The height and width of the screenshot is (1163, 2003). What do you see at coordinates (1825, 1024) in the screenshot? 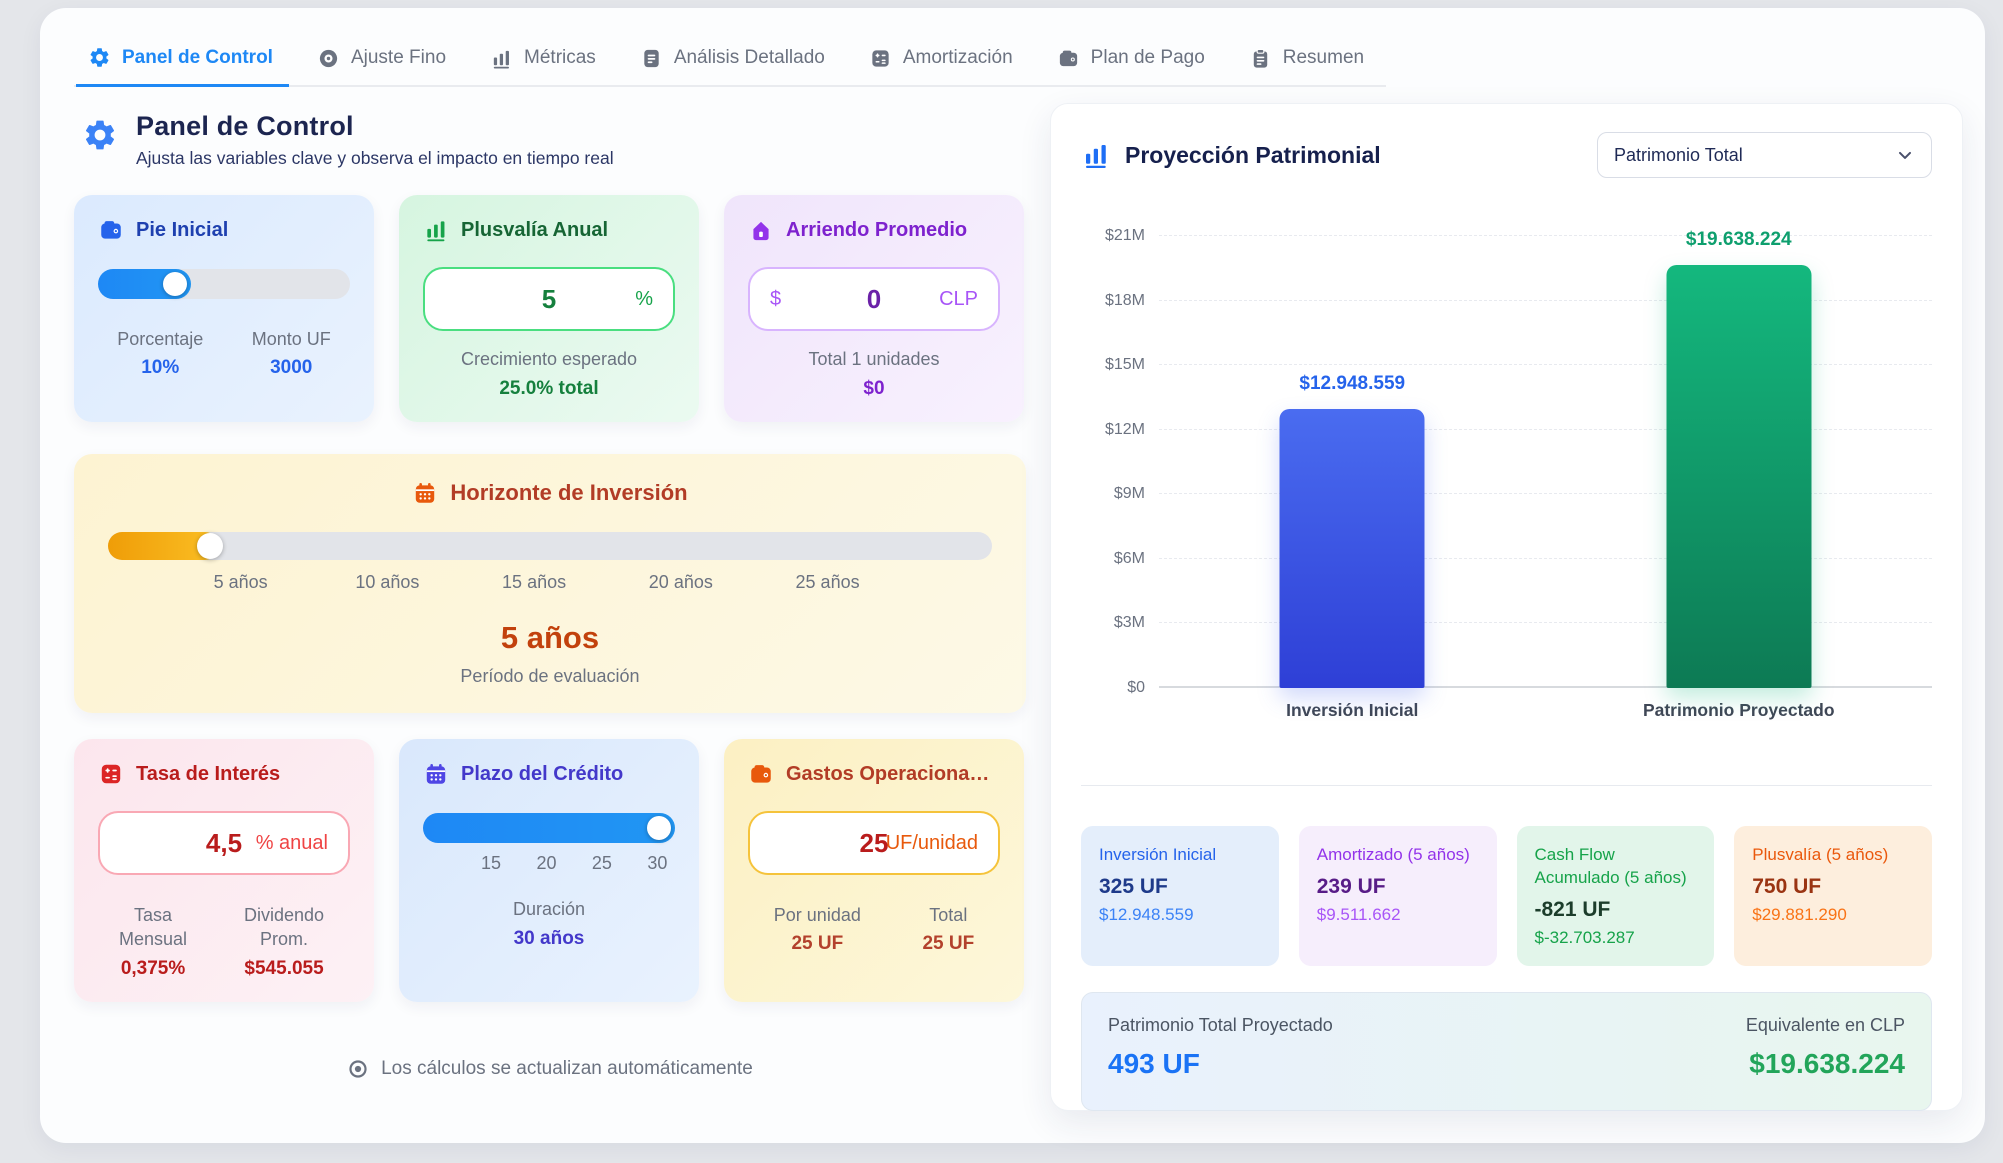
I see `summary-clp-label: Equivalente en CLP` at bounding box center [1825, 1024].